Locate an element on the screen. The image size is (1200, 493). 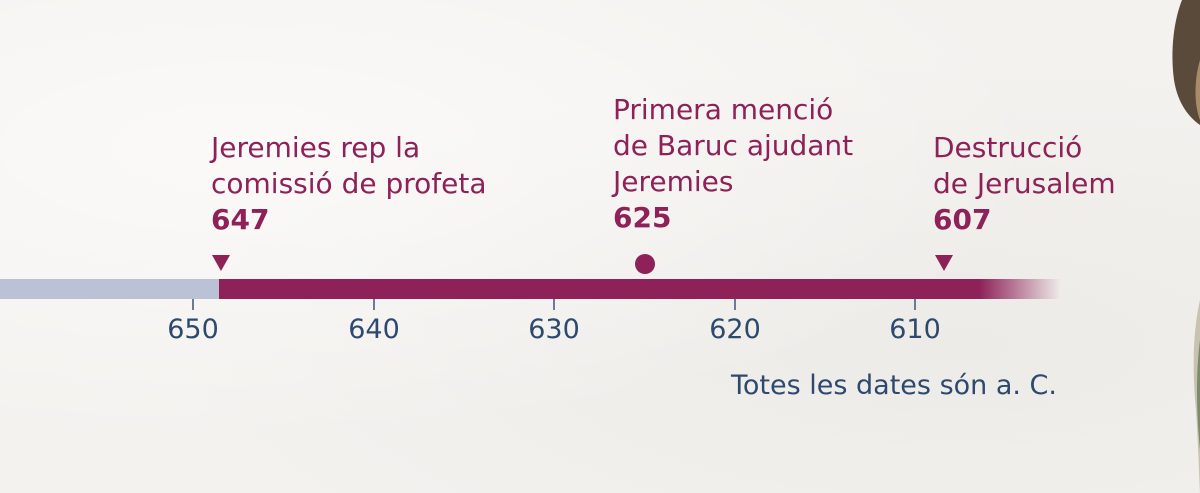
tick-label: 620 is located at coordinates (735, 329).